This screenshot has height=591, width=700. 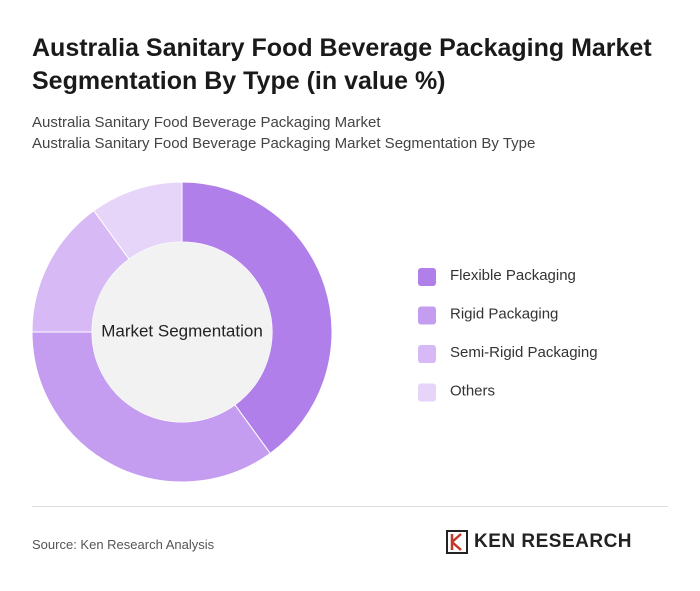 I want to click on logo-text: KEN RESEARCH, so click(x=553, y=541).